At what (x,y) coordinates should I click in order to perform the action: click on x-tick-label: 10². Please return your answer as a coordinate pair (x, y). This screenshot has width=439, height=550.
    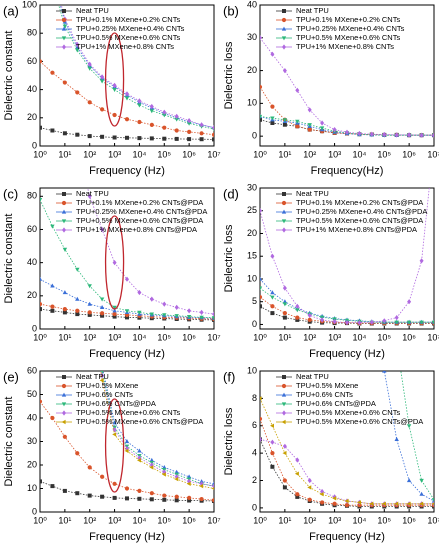
    Looking at the image, I should click on (89, 337).